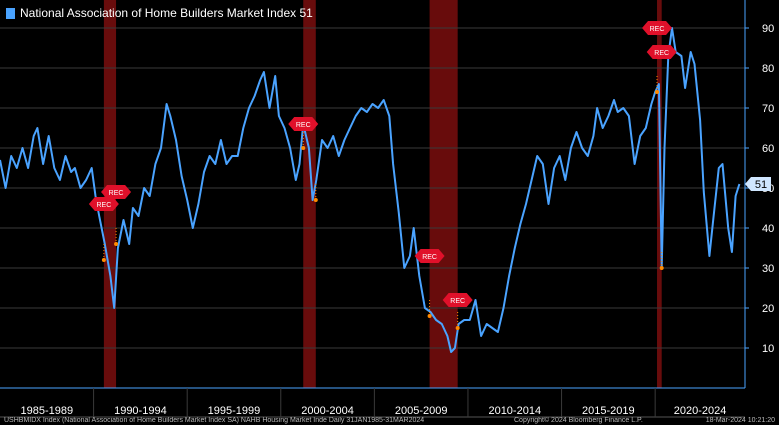 This screenshot has height=425, width=779. Describe the element at coordinates (140, 411) in the screenshot. I see `x-period-label-1: 1990-1994` at that location.